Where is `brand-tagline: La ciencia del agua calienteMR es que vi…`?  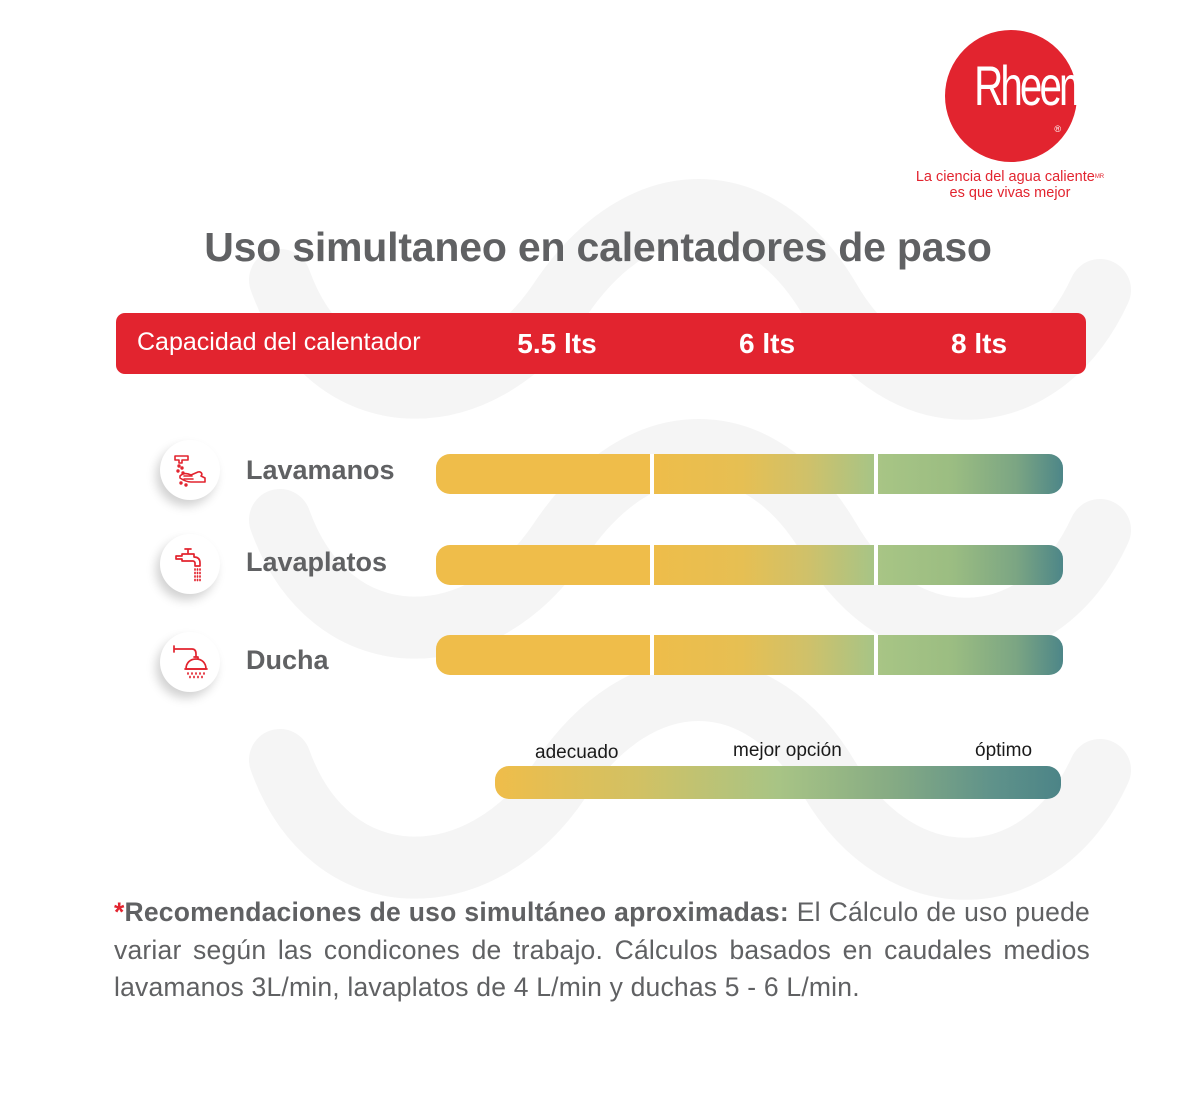 brand-tagline: La ciencia del agua calienteMR es que vi… is located at coordinates (1010, 185).